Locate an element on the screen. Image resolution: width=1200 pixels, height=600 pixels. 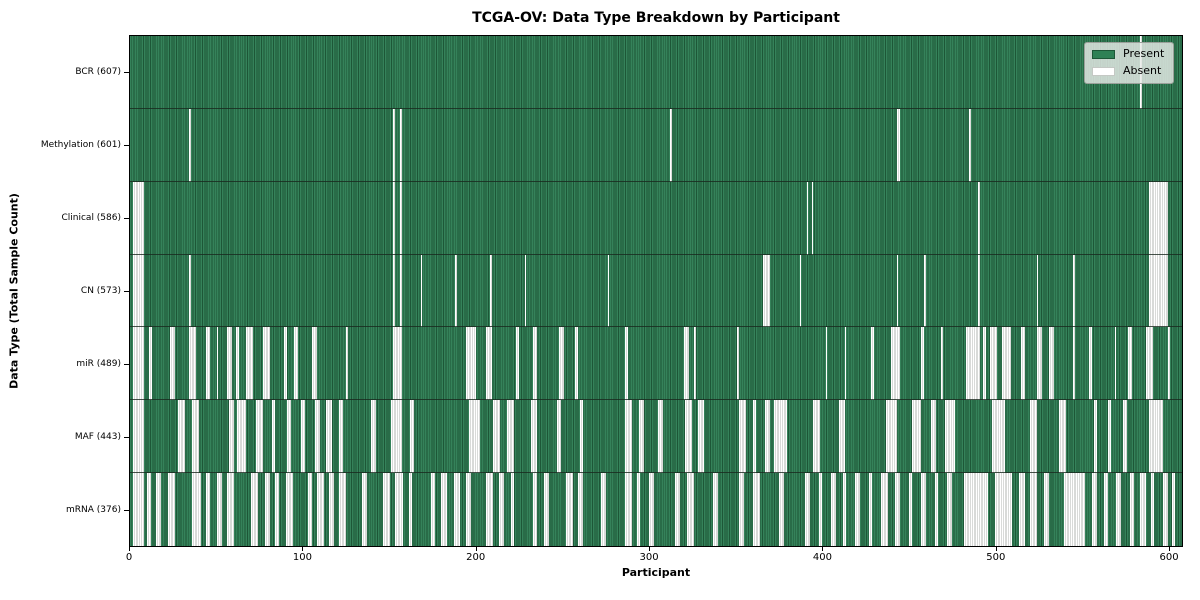
legend-label-present: Present is located at coordinates (1144, 53).